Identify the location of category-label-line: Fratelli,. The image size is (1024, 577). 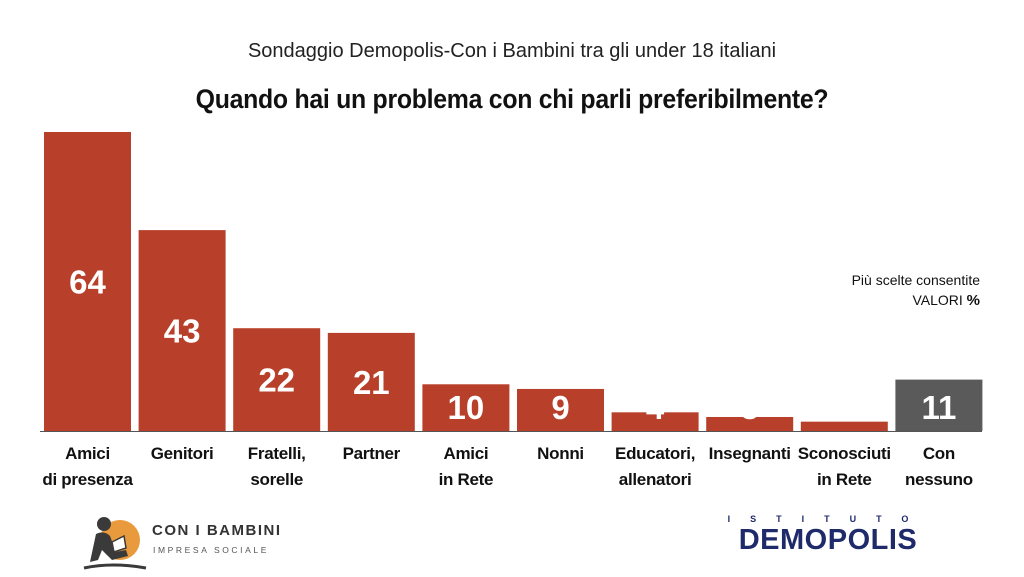
(276, 453).